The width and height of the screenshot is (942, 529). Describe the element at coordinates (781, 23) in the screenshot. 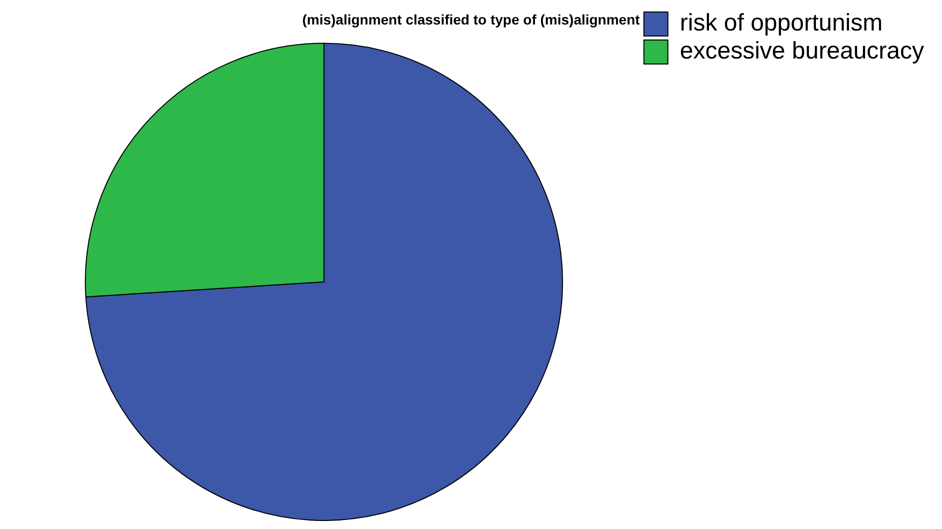

I see `legend-label: risk of opportunism` at that location.